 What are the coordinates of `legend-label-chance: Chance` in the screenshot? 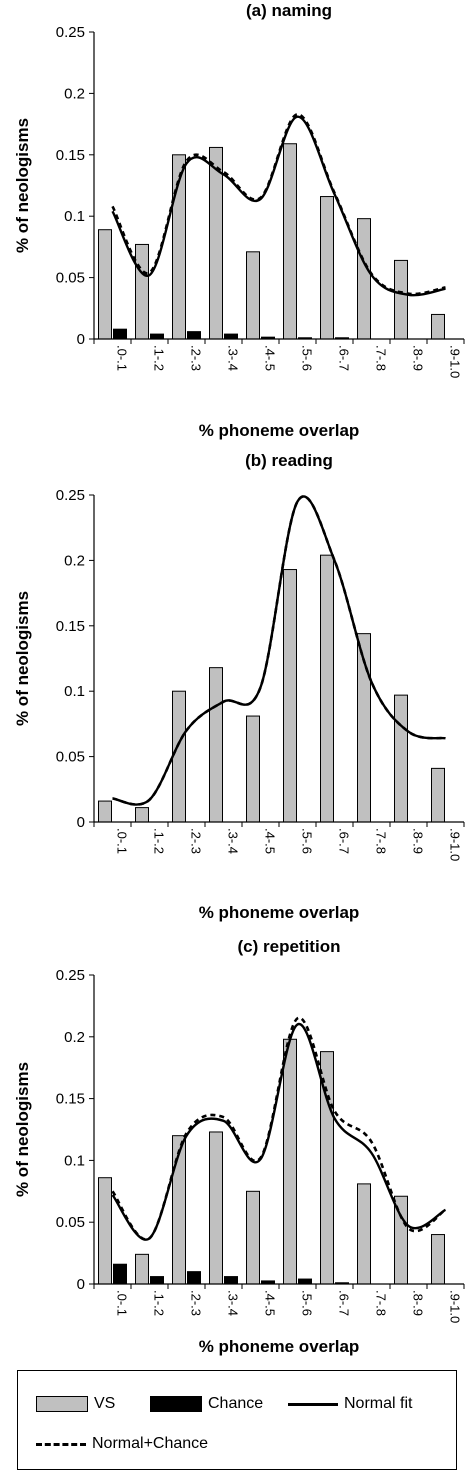 It's located at (236, 1403).